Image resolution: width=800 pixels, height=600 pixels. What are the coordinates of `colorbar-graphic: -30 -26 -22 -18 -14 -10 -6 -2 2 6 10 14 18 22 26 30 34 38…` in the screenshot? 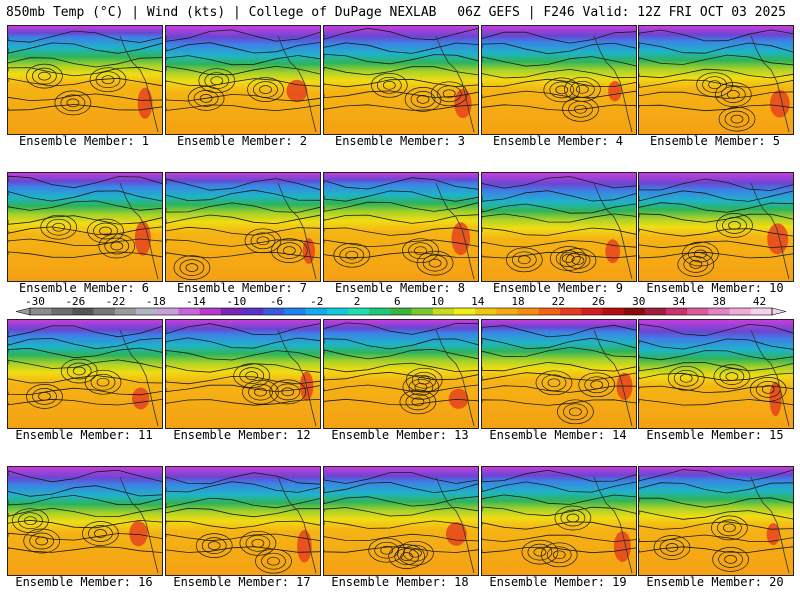 It's located at (401, 306).